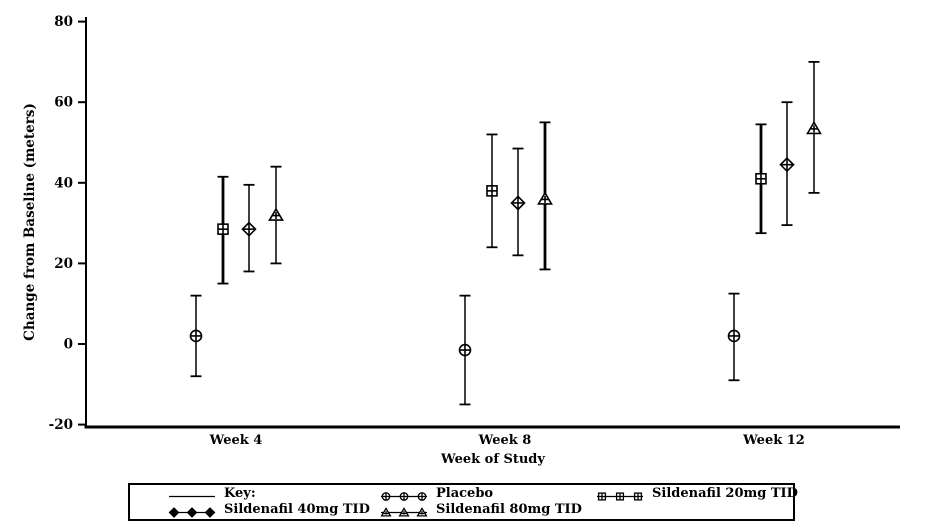 The height and width of the screenshot is (529, 944). Describe the element at coordinates (620, 494) in the screenshot. I see `square-marker-icon` at that location.